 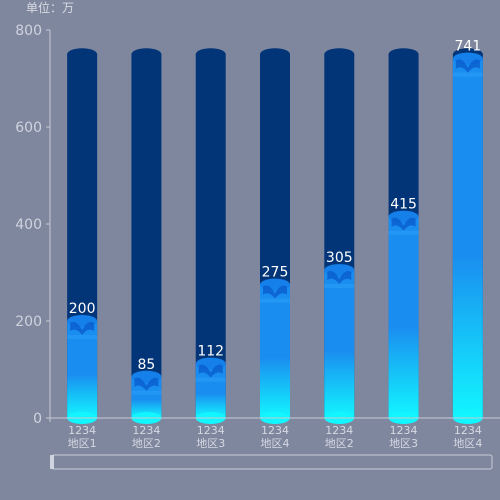 What do you see at coordinates (52, 462) in the screenshot?
I see `data-zoom-handle-left` at bounding box center [52, 462].